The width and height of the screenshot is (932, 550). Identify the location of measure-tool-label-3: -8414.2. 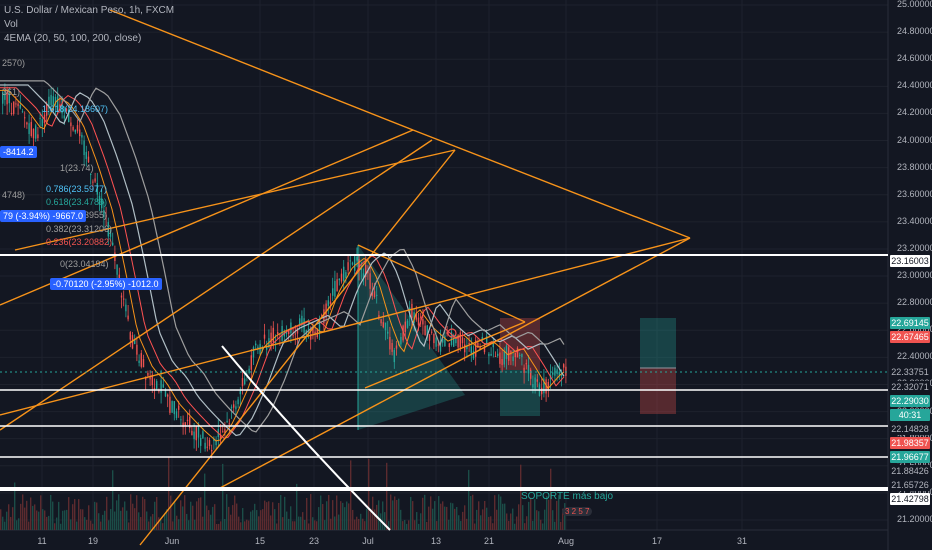
(18, 152).